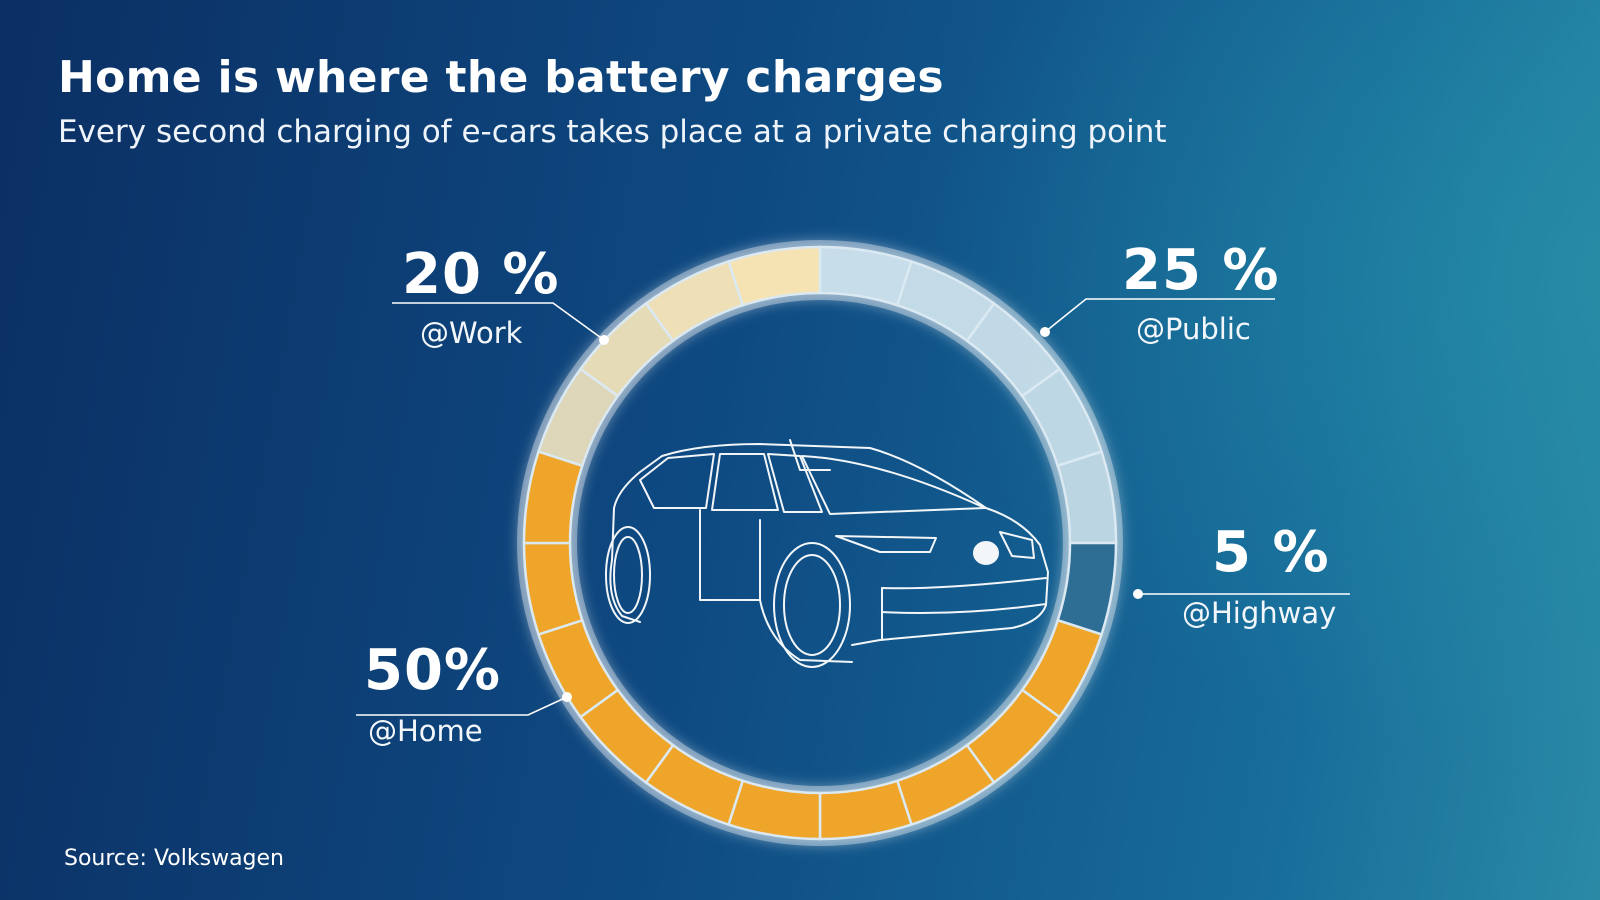 This screenshot has height=900, width=1600. Describe the element at coordinates (174, 858) in the screenshot. I see `source-note: Source: Volkswagen` at that location.